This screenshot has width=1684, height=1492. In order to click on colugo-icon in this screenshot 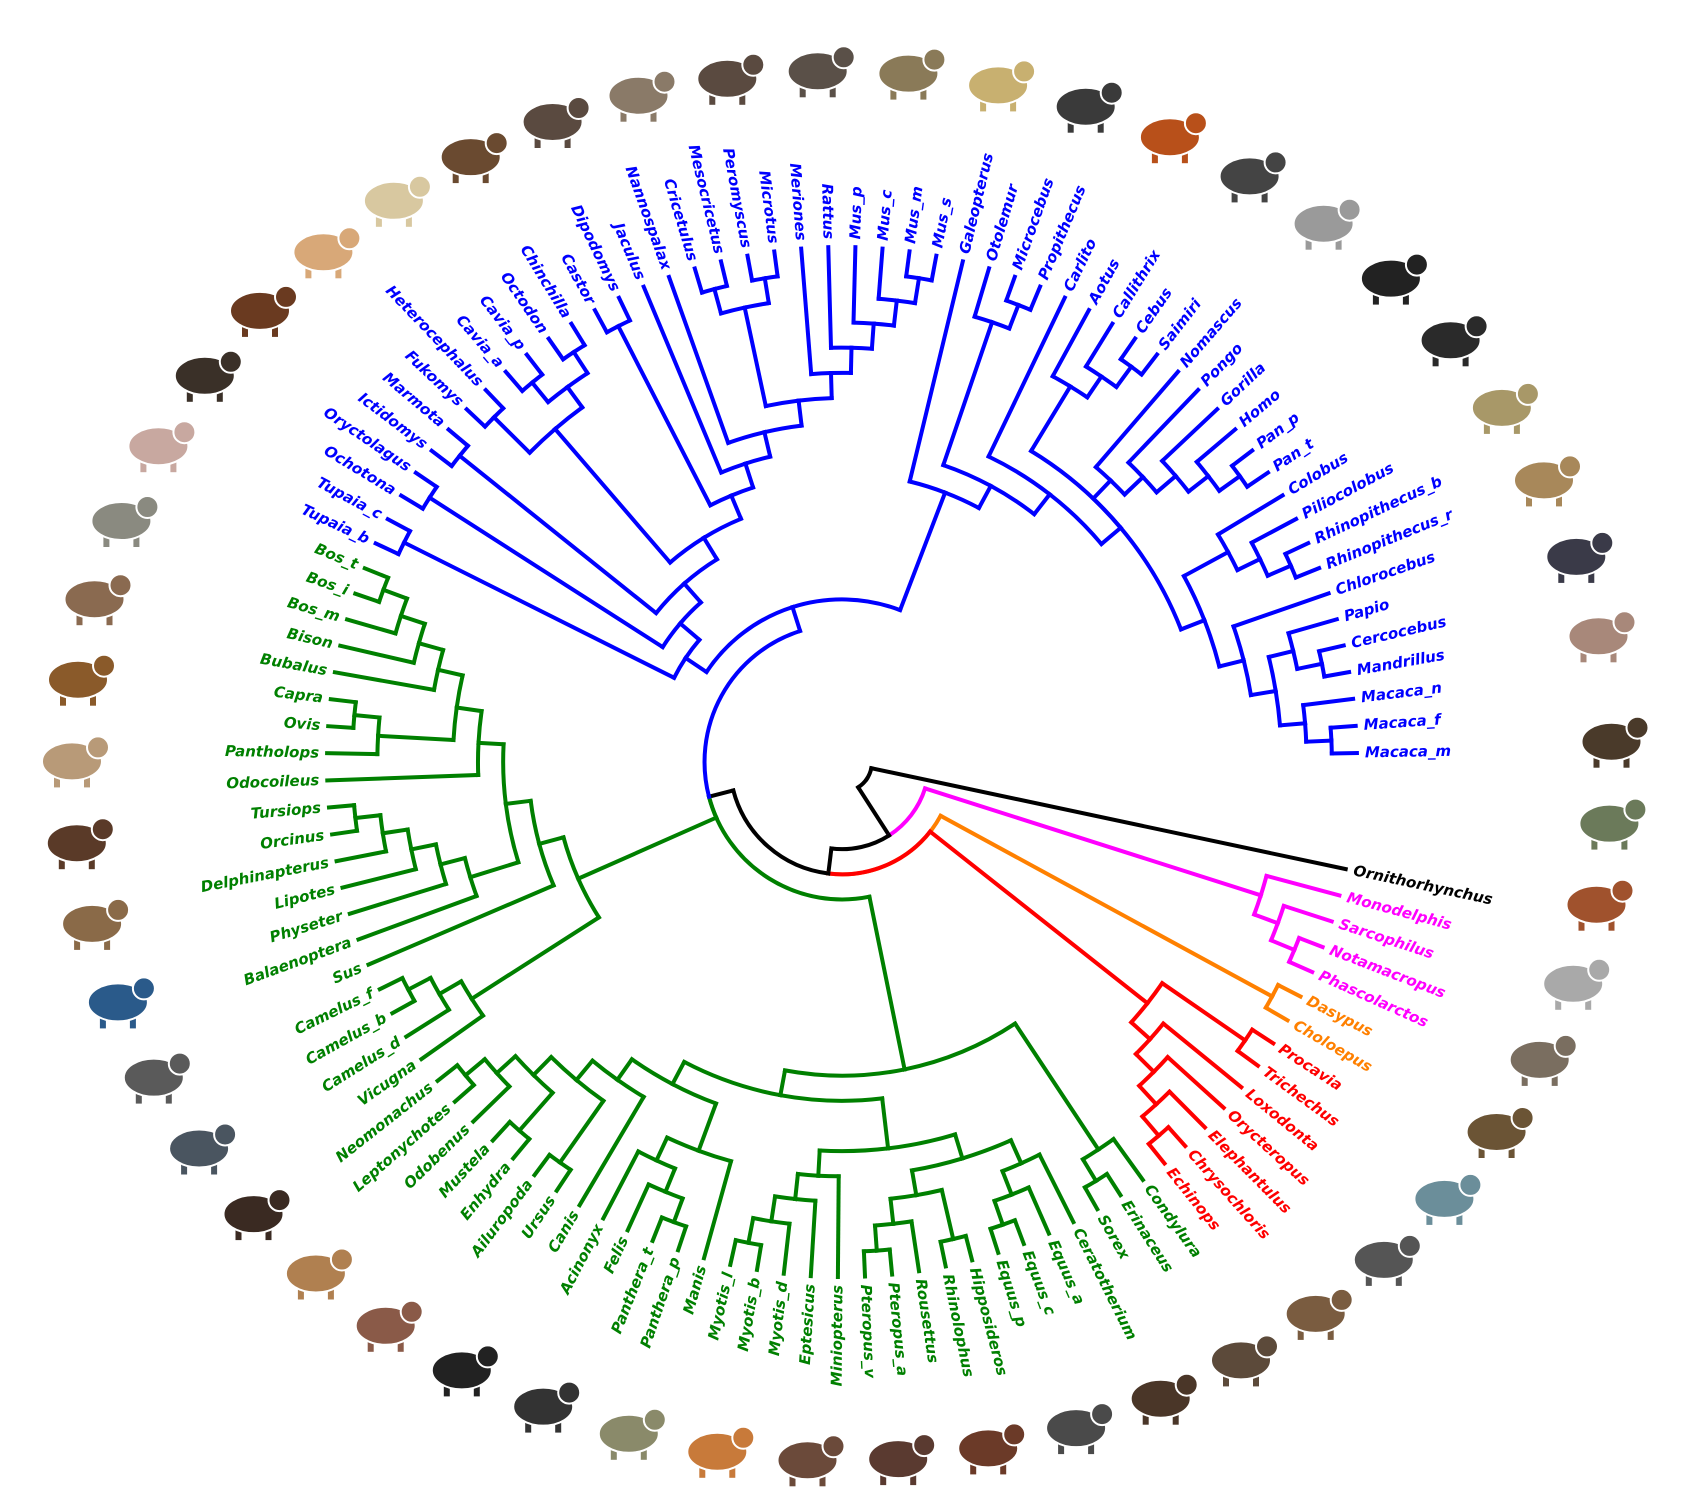, I will do `click(731, 78)`.